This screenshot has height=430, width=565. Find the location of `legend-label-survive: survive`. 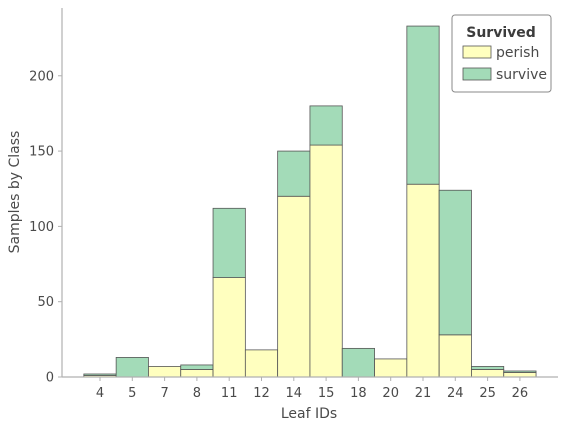

legend-label-survive: survive is located at coordinates (521, 75).